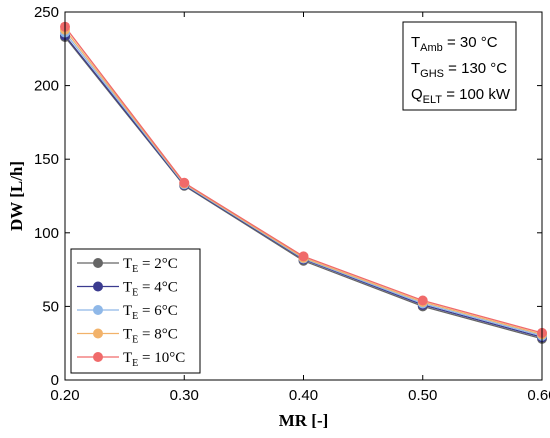 The height and width of the screenshot is (438, 550). I want to click on legend-label-value: = 8°C, so click(157, 335).